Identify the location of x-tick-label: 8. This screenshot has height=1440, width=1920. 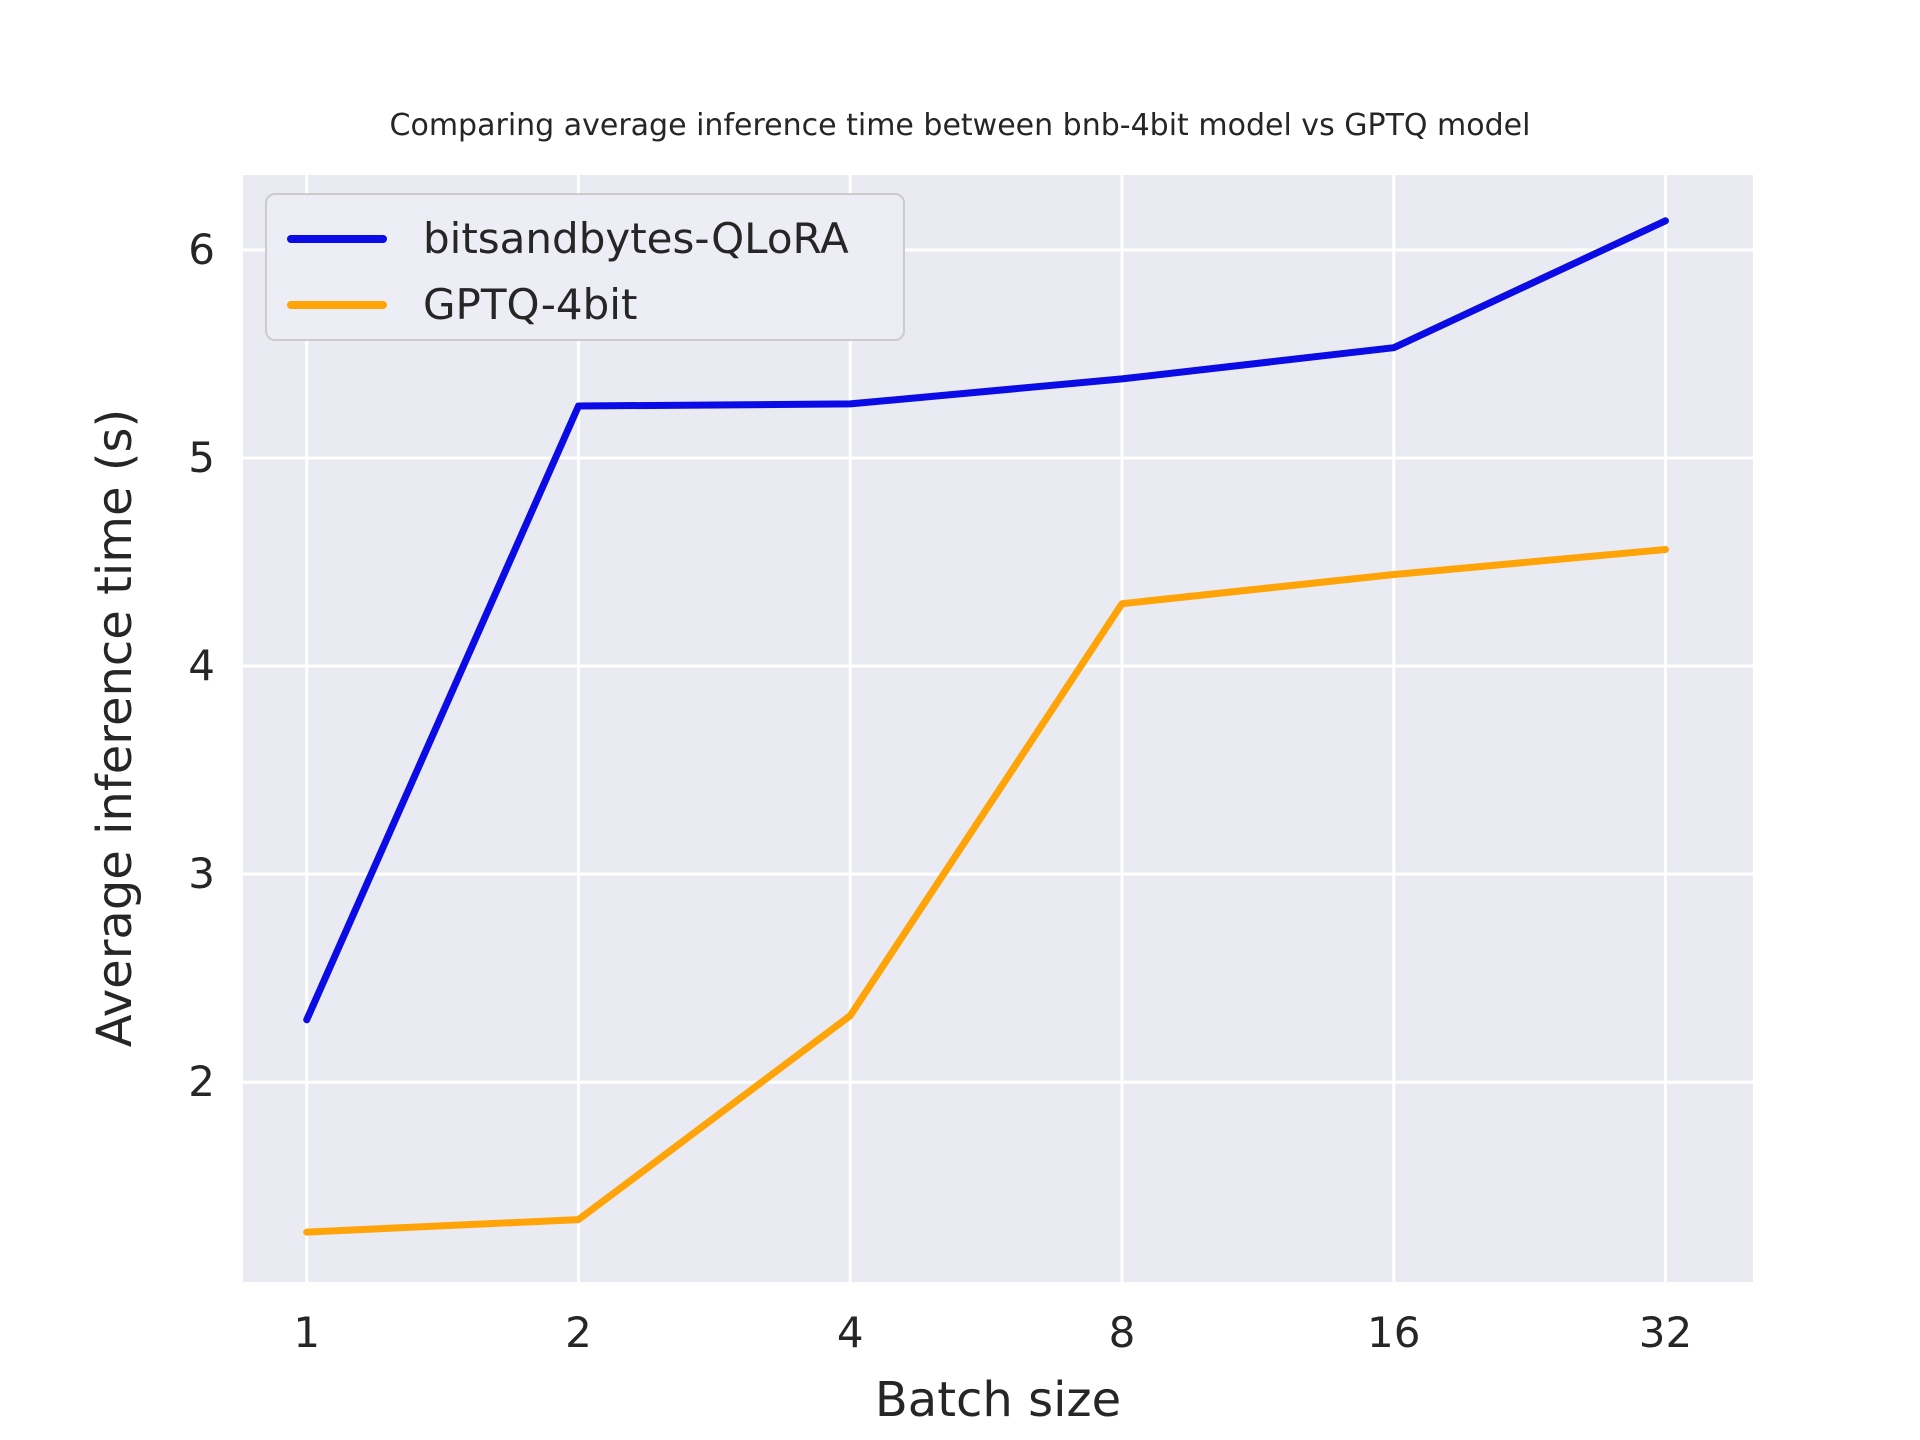
(1122, 1332).